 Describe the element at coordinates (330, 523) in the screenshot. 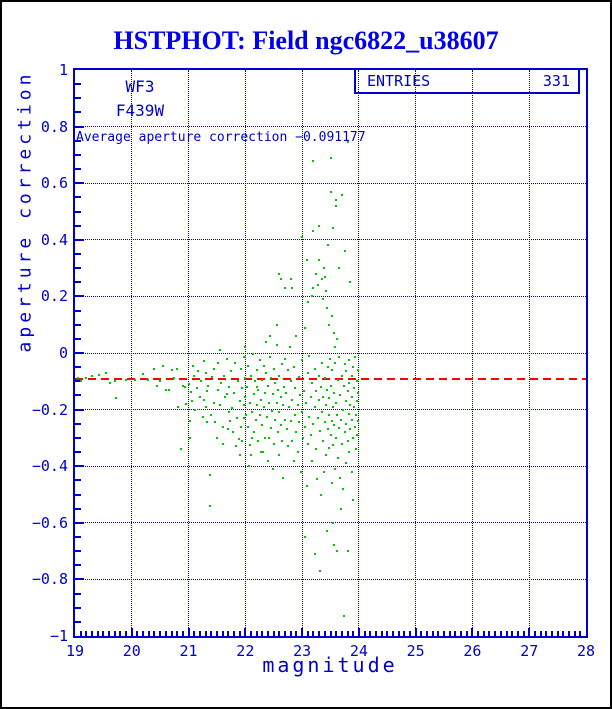

I see `y-gridline` at that location.